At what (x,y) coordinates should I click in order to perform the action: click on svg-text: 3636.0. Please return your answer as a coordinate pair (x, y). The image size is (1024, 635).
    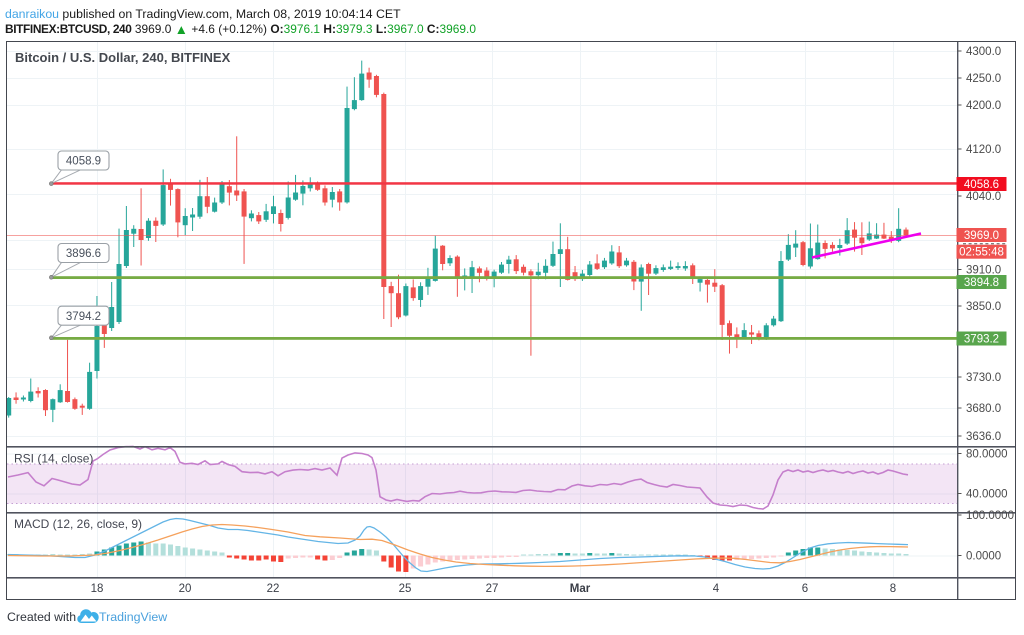
    Looking at the image, I should click on (983, 437).